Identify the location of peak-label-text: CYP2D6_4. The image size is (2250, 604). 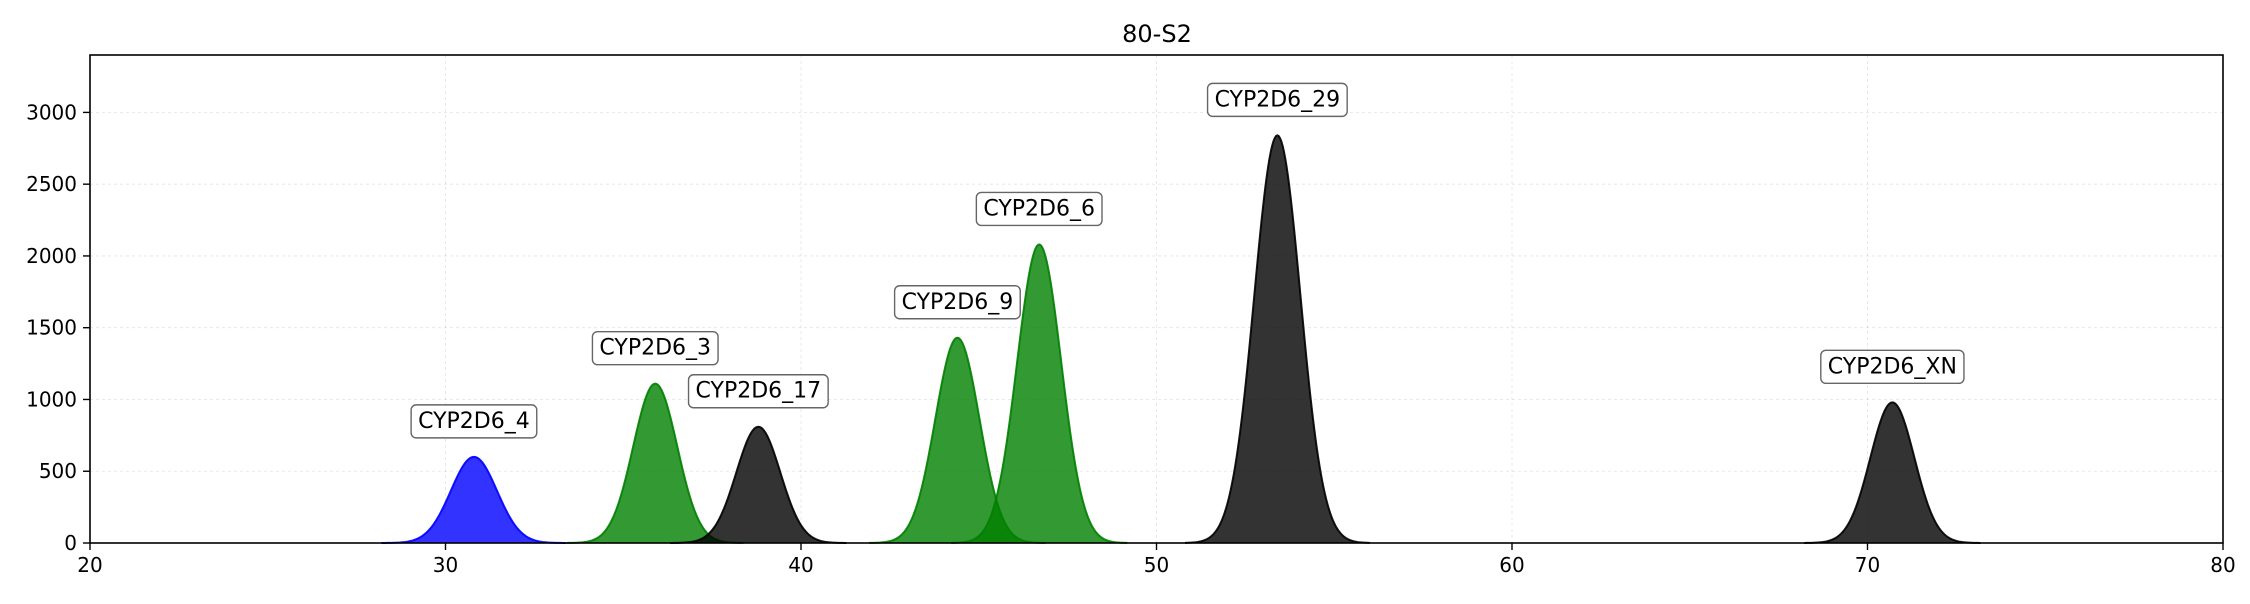
(474, 421).